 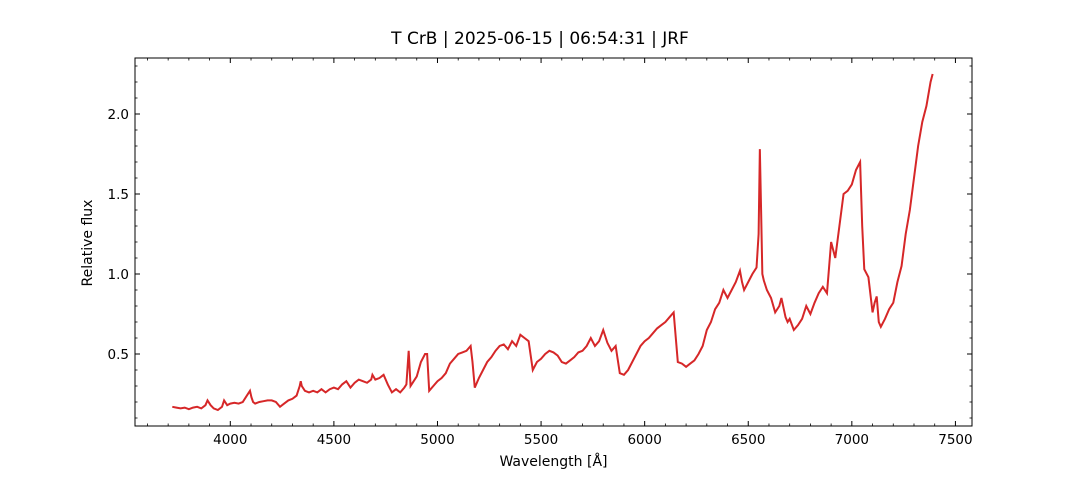 I want to click on chart-title: T CrB | 2025-06-15 | 06:54:31 | JRF, so click(x=540, y=39).